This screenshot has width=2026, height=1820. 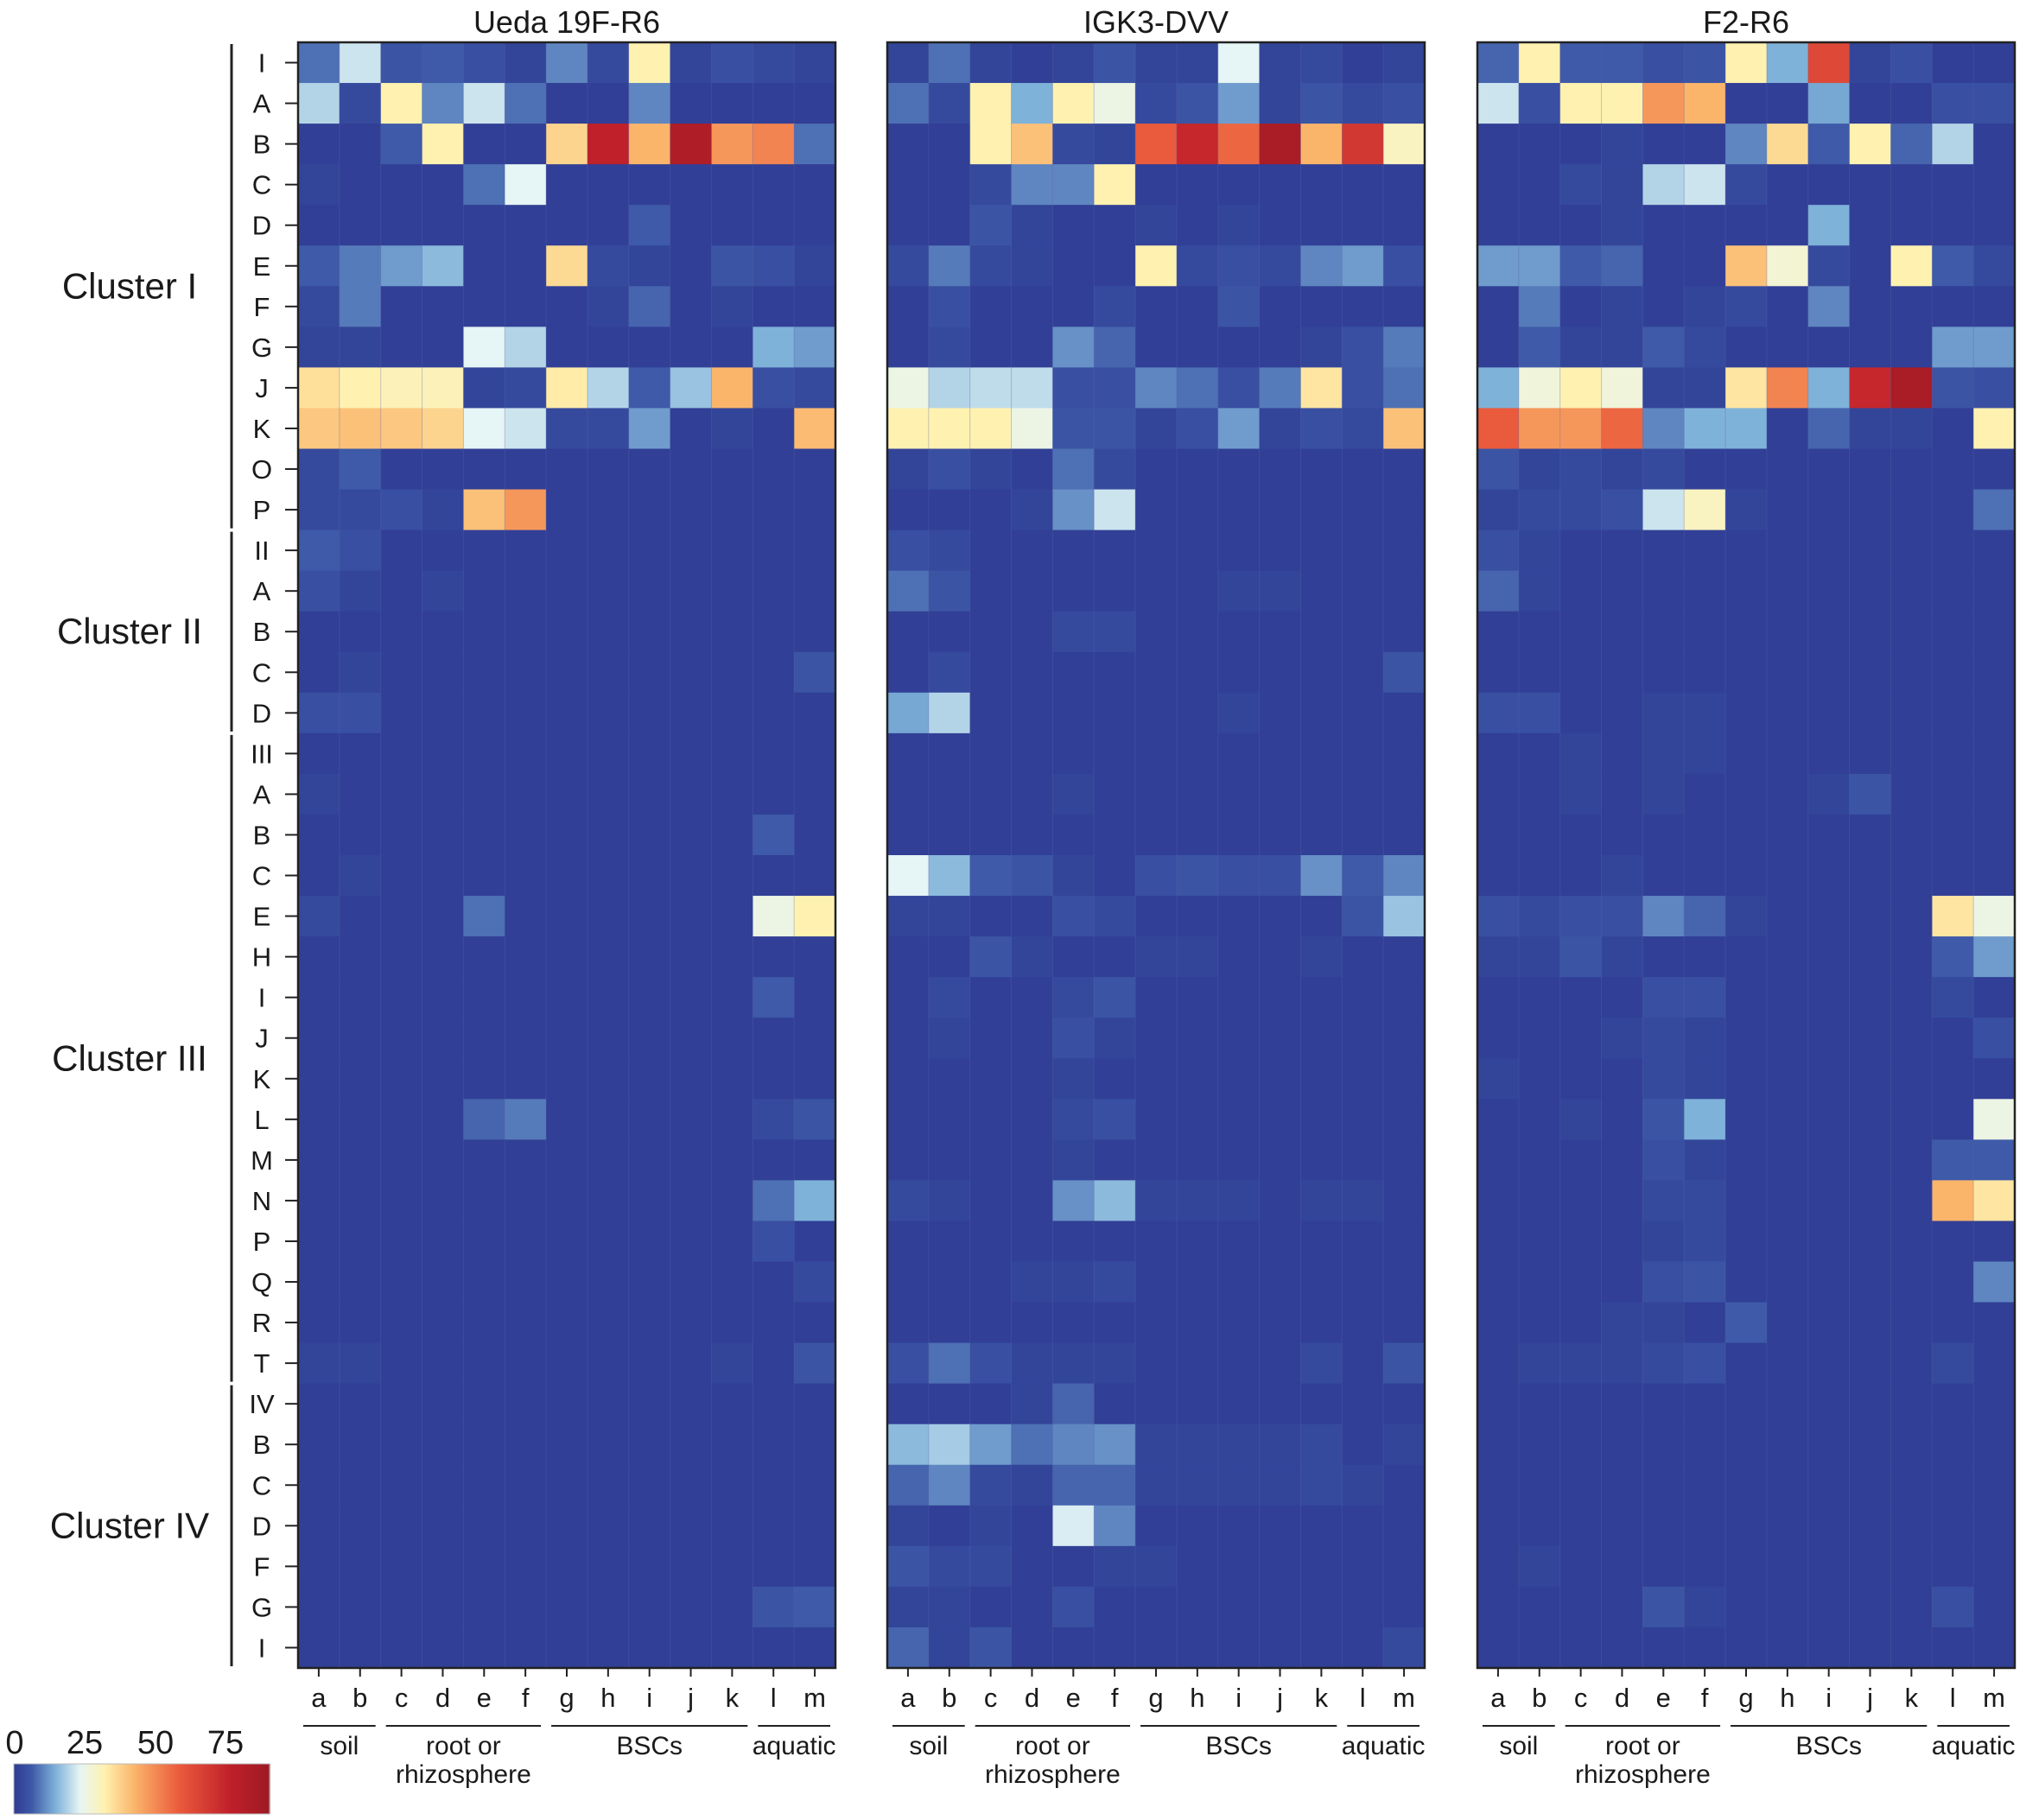 What do you see at coordinates (129, 1057) in the screenshot?
I see `cluster-label: Cluster III` at bounding box center [129, 1057].